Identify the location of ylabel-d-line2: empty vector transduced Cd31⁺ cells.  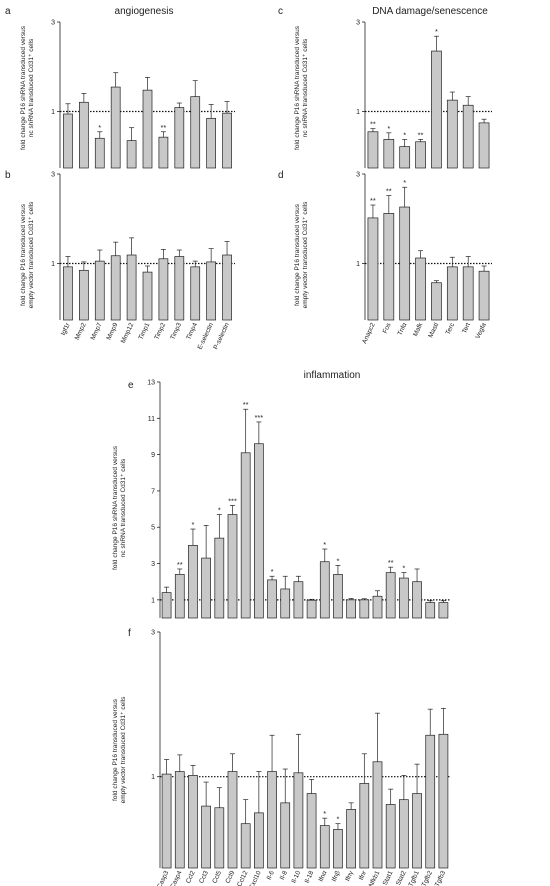
(305, 255).